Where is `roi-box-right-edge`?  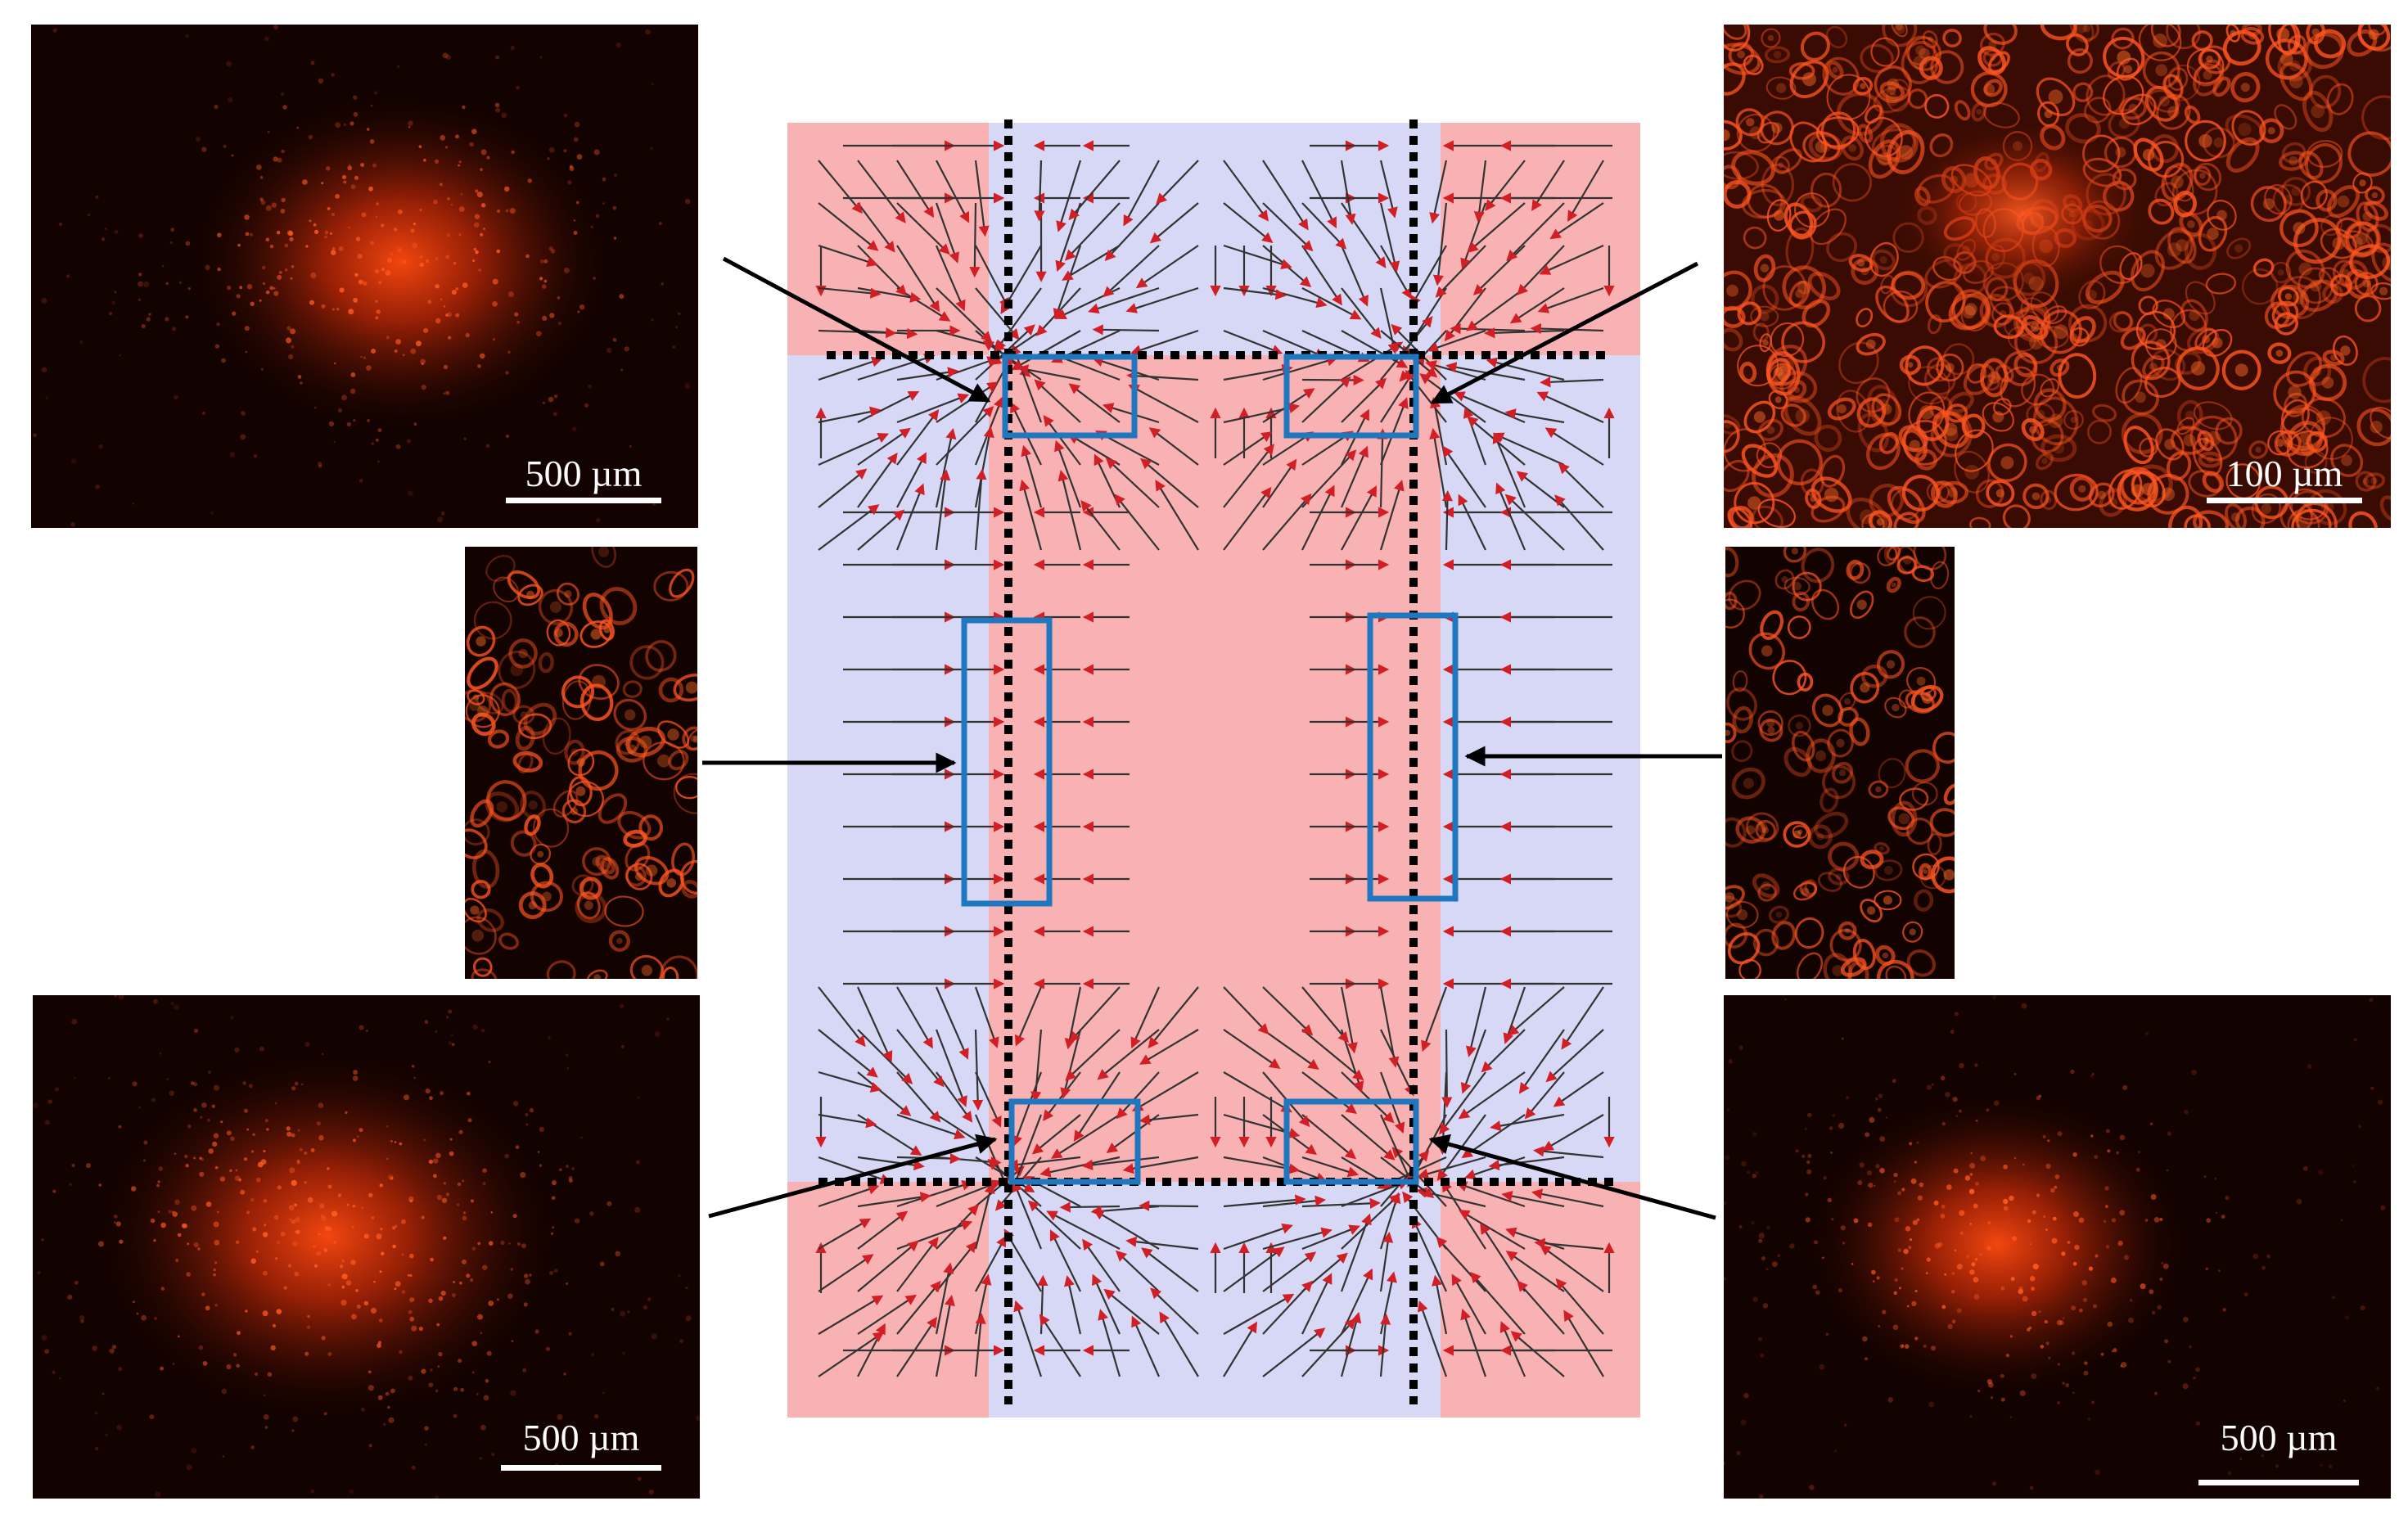
roi-box-right-edge is located at coordinates (1413, 757).